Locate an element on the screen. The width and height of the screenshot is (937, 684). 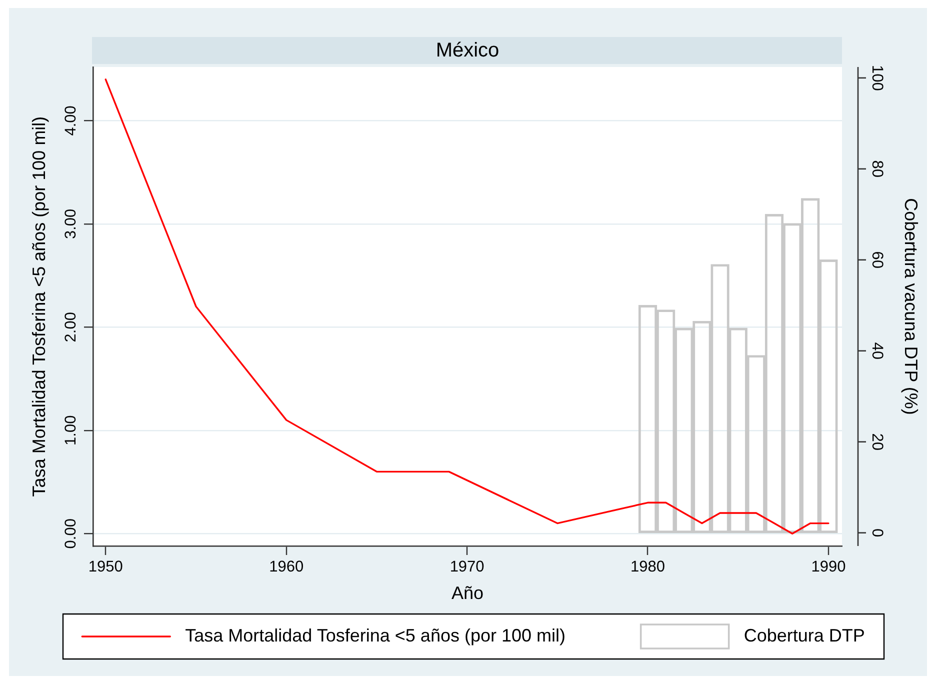
y2-tick-label: 0 is located at coordinates (877, 533).